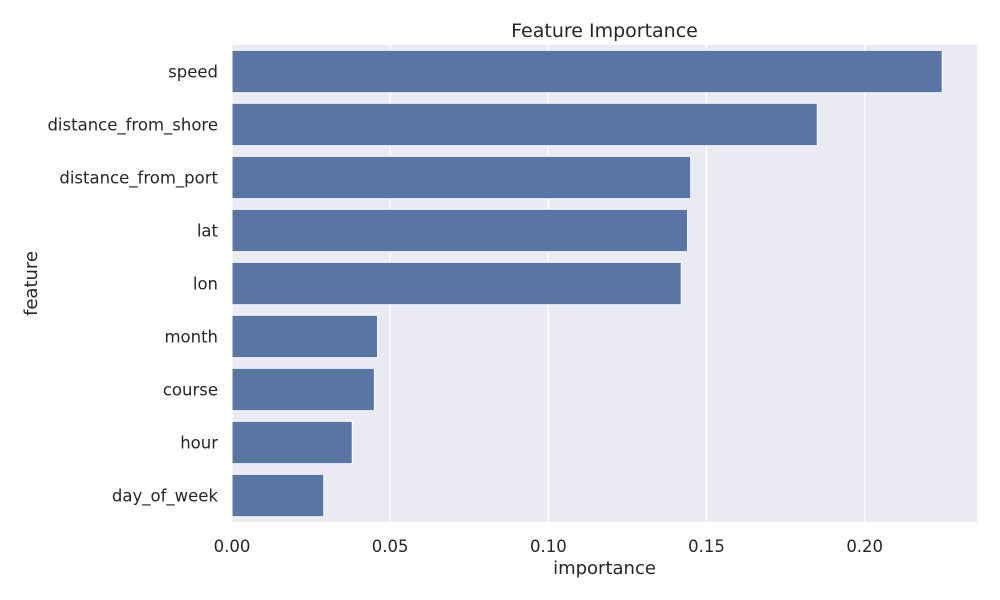 This screenshot has width=1000, height=600. What do you see at coordinates (208, 231) in the screenshot?
I see `y-tick-label: lat` at bounding box center [208, 231].